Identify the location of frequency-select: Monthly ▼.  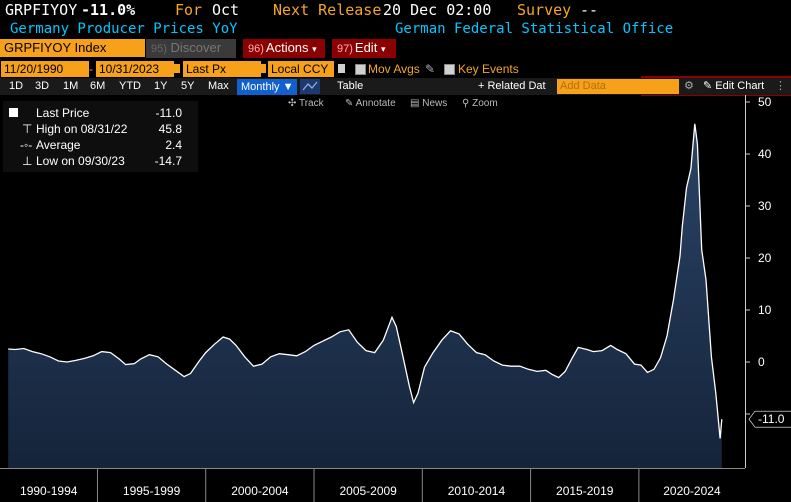
(267, 87).